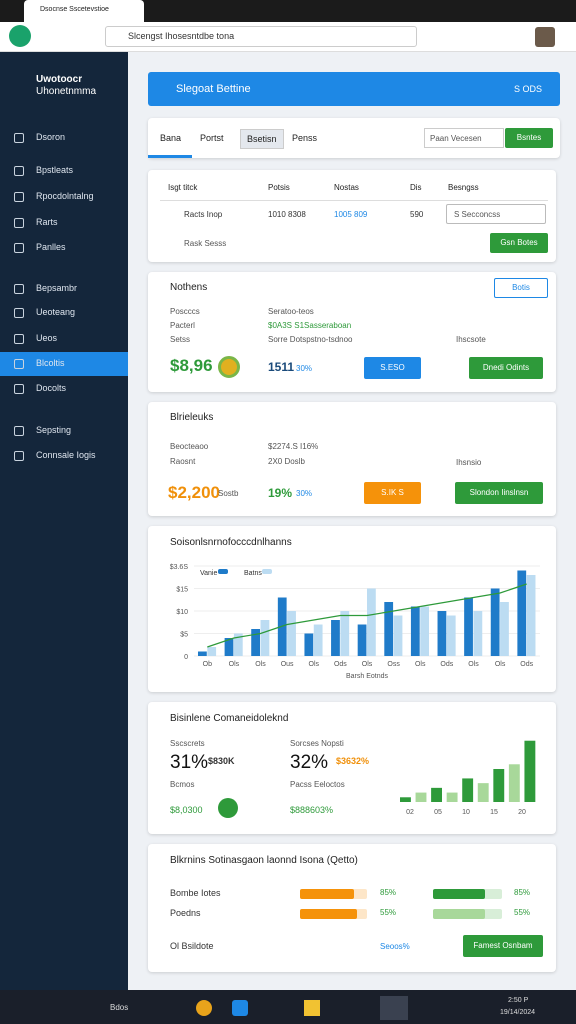 This screenshot has height=1024, width=576. What do you see at coordinates (229, 718) in the screenshot?
I see `card-title: Bisinlene Comaneidoleknd` at bounding box center [229, 718].